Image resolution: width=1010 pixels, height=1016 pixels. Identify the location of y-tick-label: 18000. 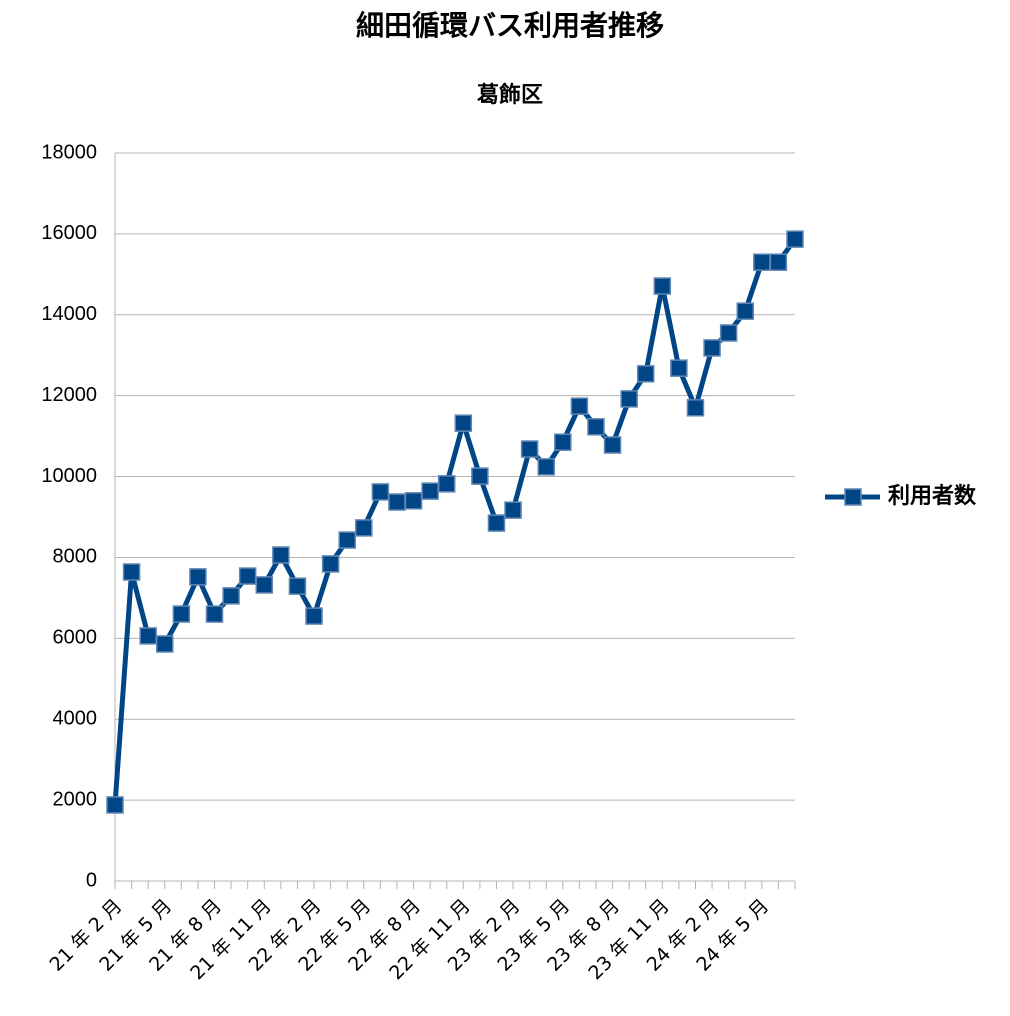
(69, 152).